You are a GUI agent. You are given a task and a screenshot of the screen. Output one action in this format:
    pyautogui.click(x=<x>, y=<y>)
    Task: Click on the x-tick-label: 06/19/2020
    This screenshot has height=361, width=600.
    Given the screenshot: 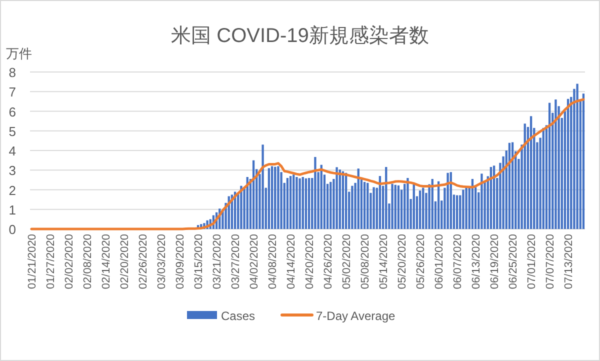 What is the action you would take?
    pyautogui.click(x=495, y=262)
    